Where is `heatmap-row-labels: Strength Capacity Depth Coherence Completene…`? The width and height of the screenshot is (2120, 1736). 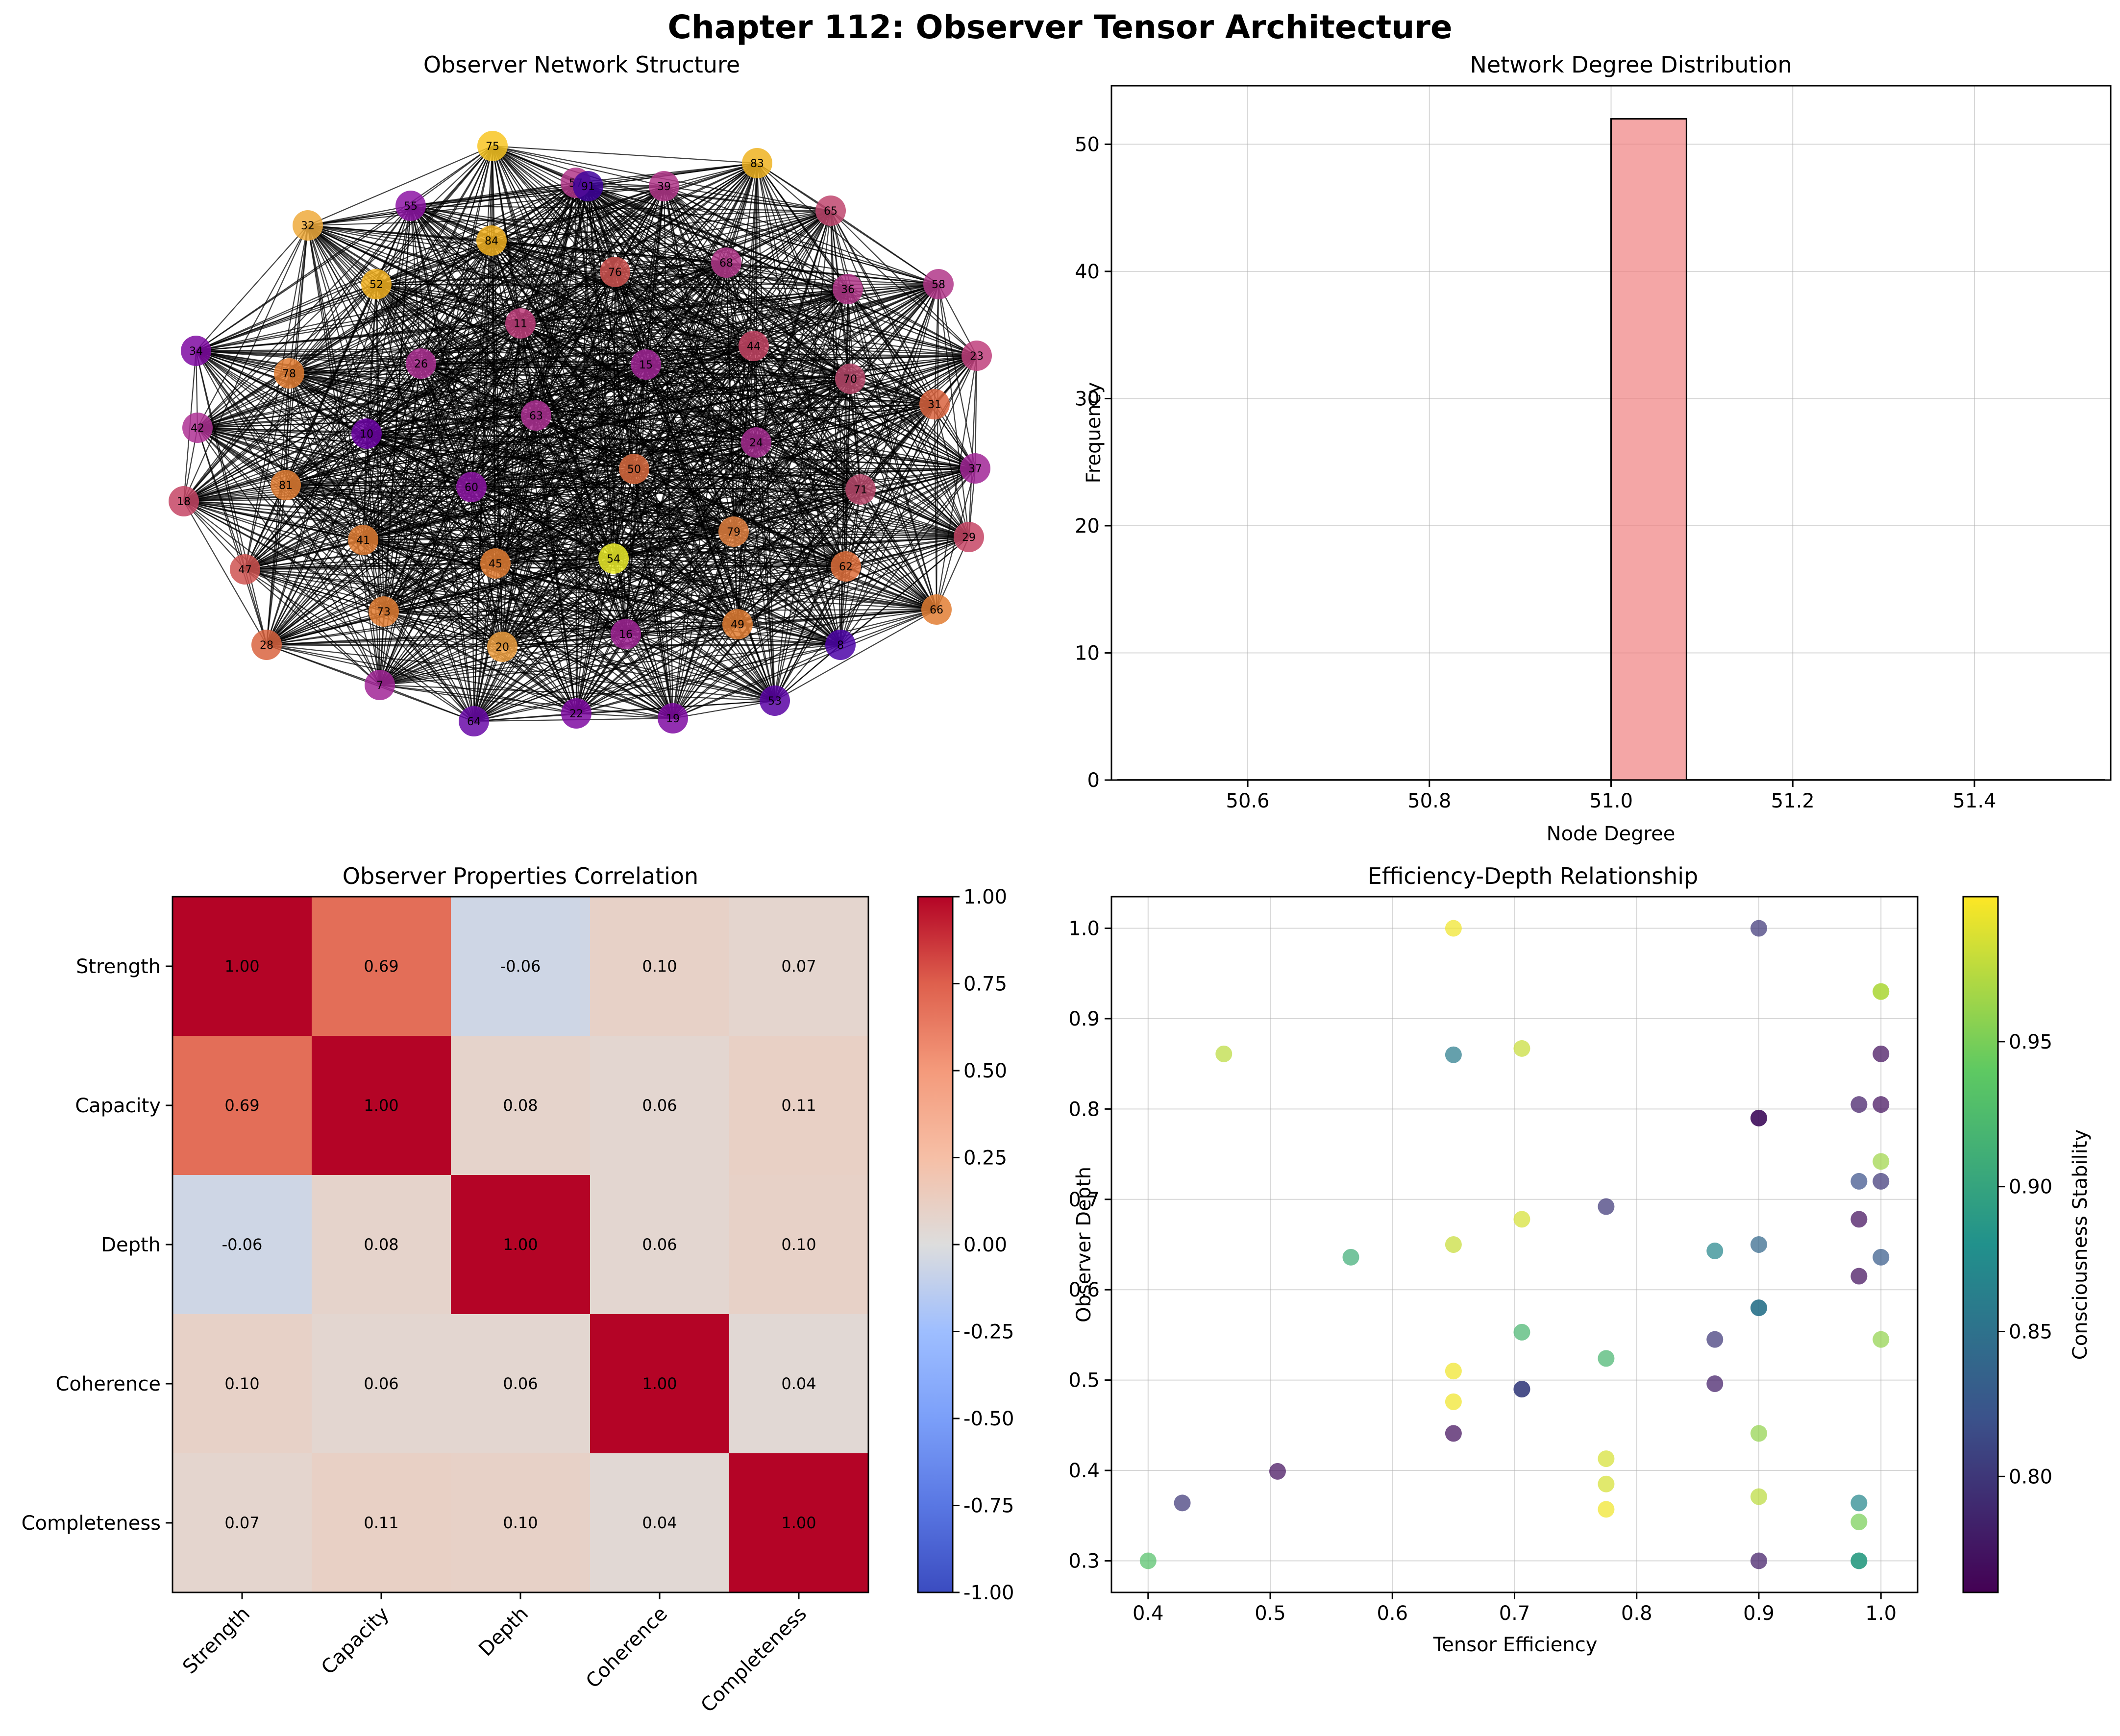 heatmap-row-labels: Strength Capacity Depth Coherence Completene… is located at coordinates (98, 1245).